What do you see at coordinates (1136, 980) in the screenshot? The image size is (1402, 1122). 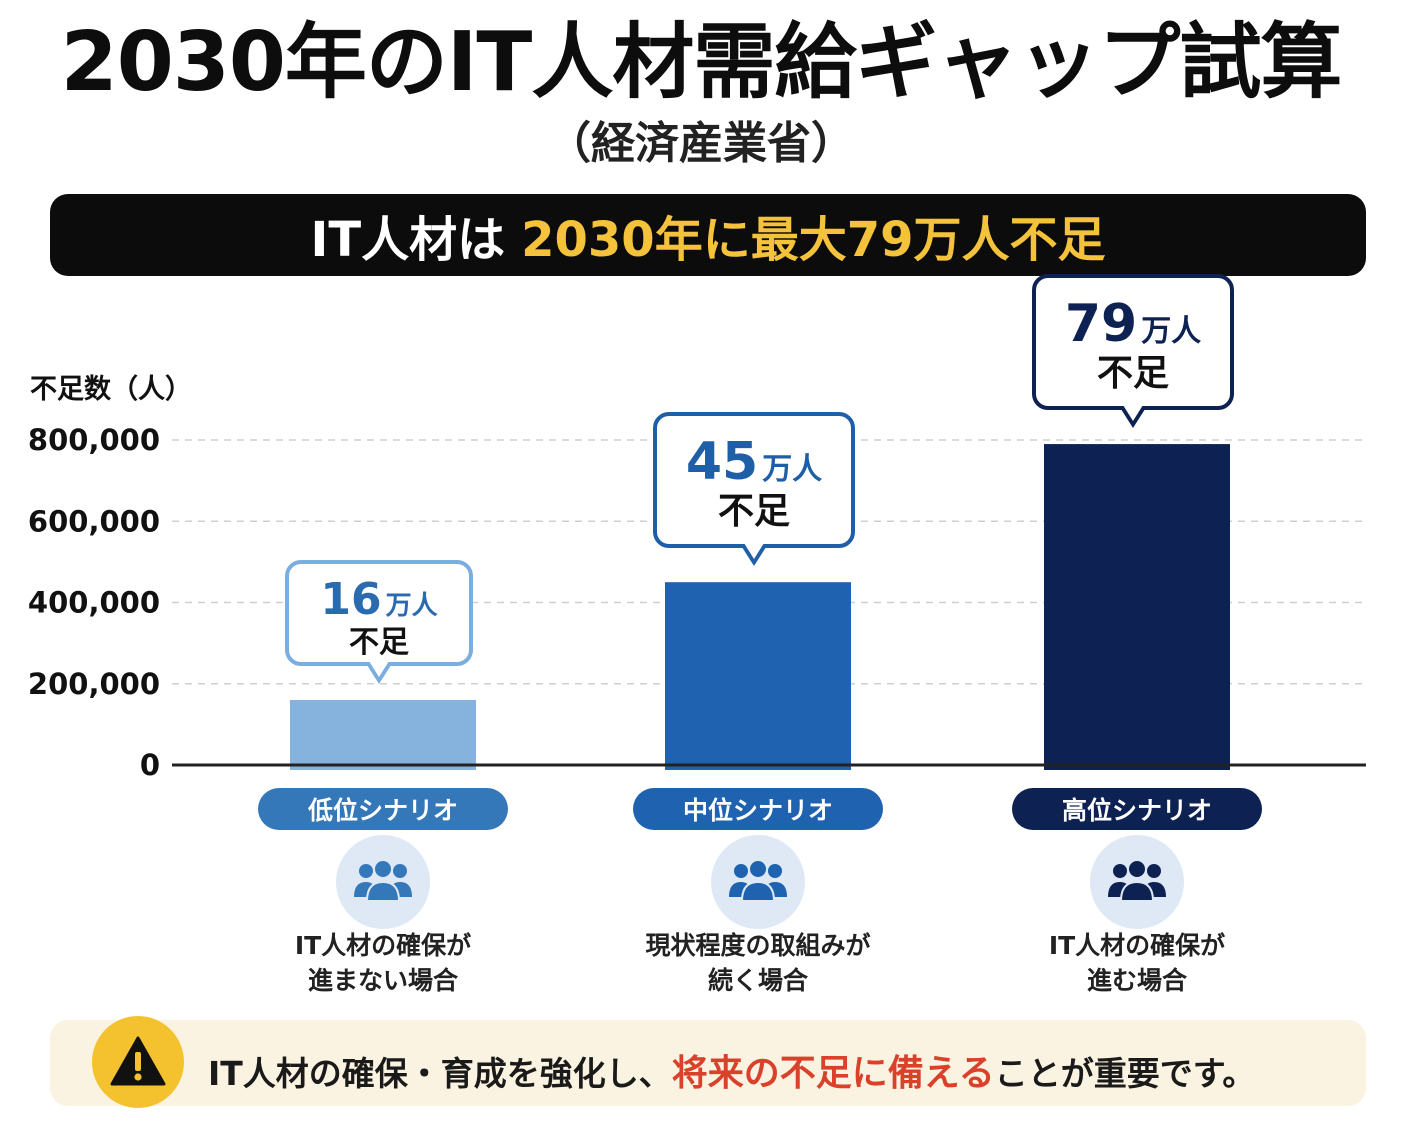 I see `description-line: 進む場合` at bounding box center [1136, 980].